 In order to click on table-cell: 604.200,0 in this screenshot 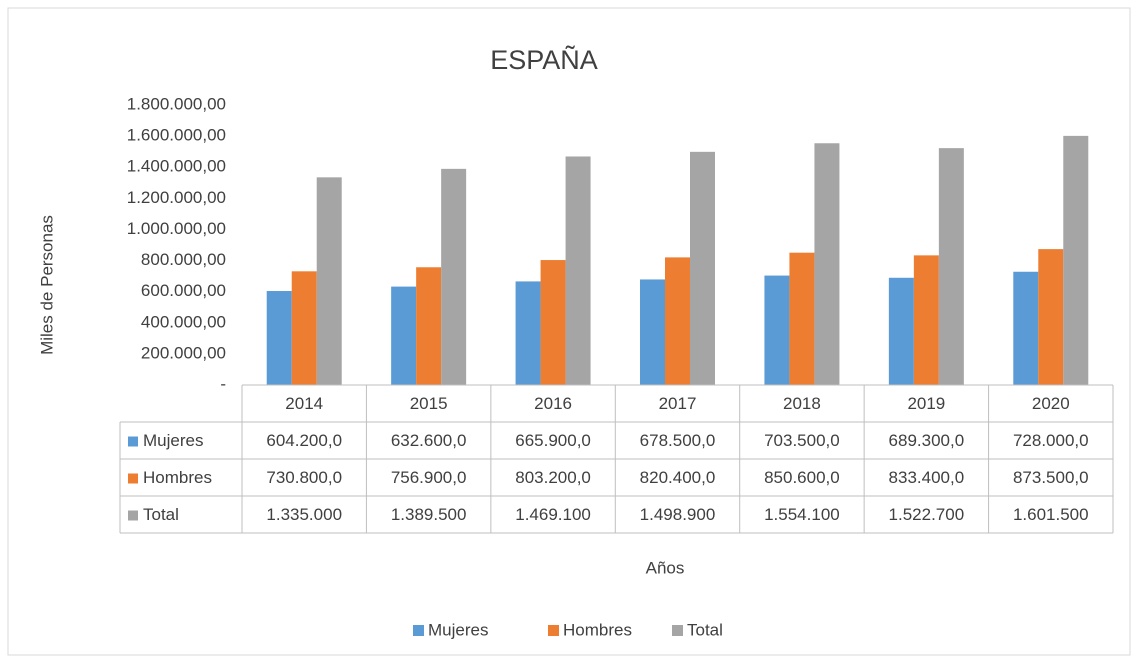, I will do `click(304, 440)`.